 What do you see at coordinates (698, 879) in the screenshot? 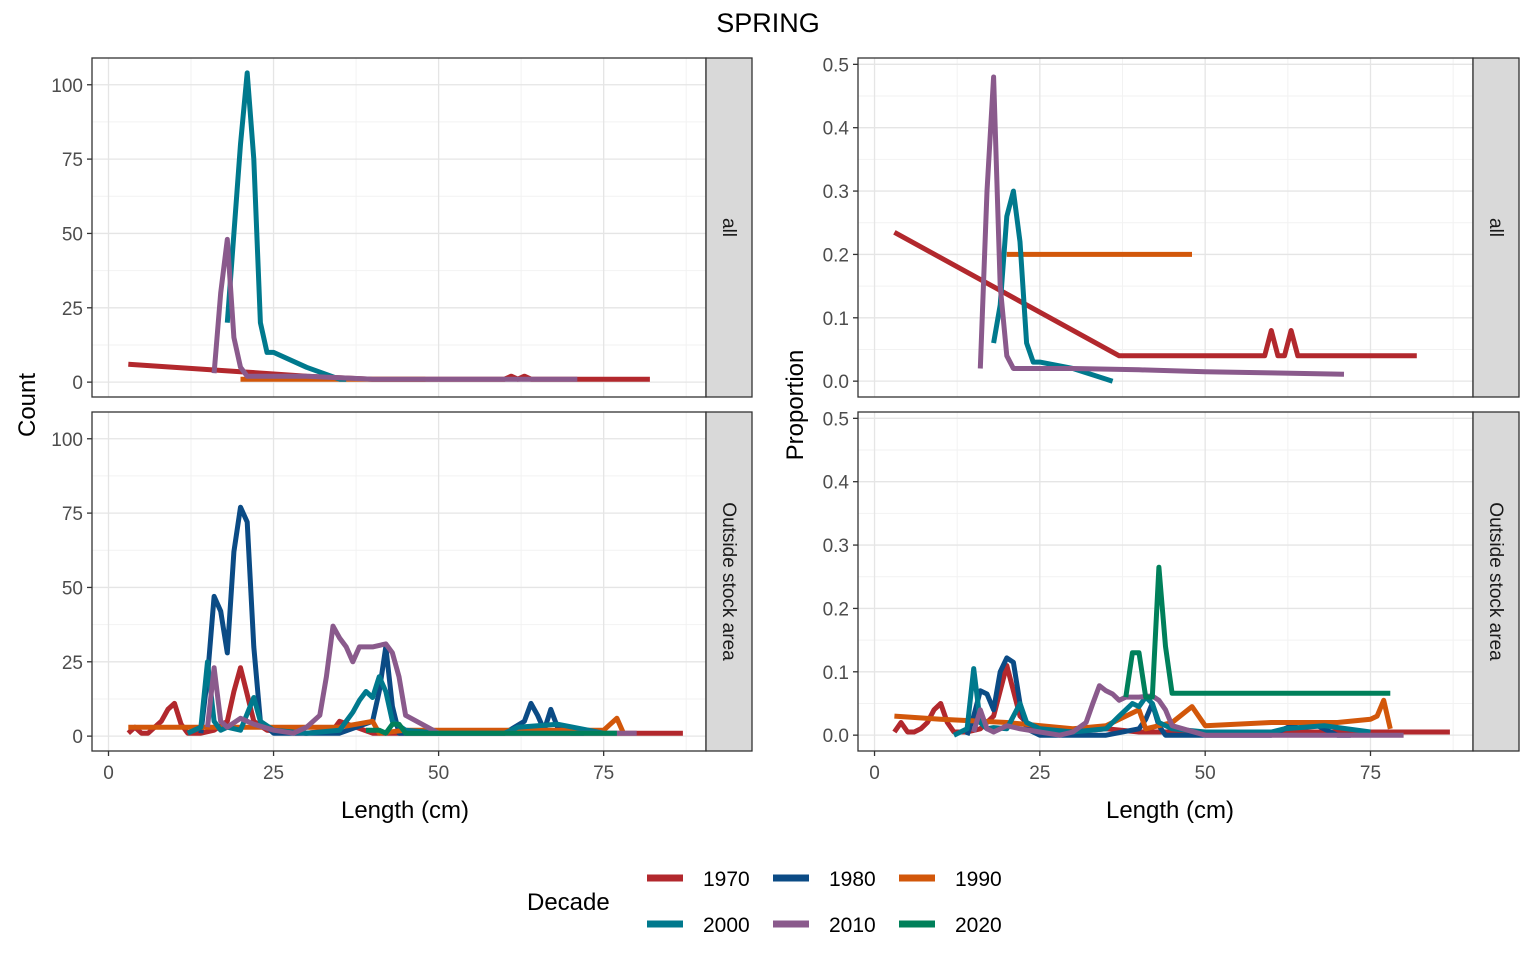
I see `legend-item-1970: 1970` at bounding box center [698, 879].